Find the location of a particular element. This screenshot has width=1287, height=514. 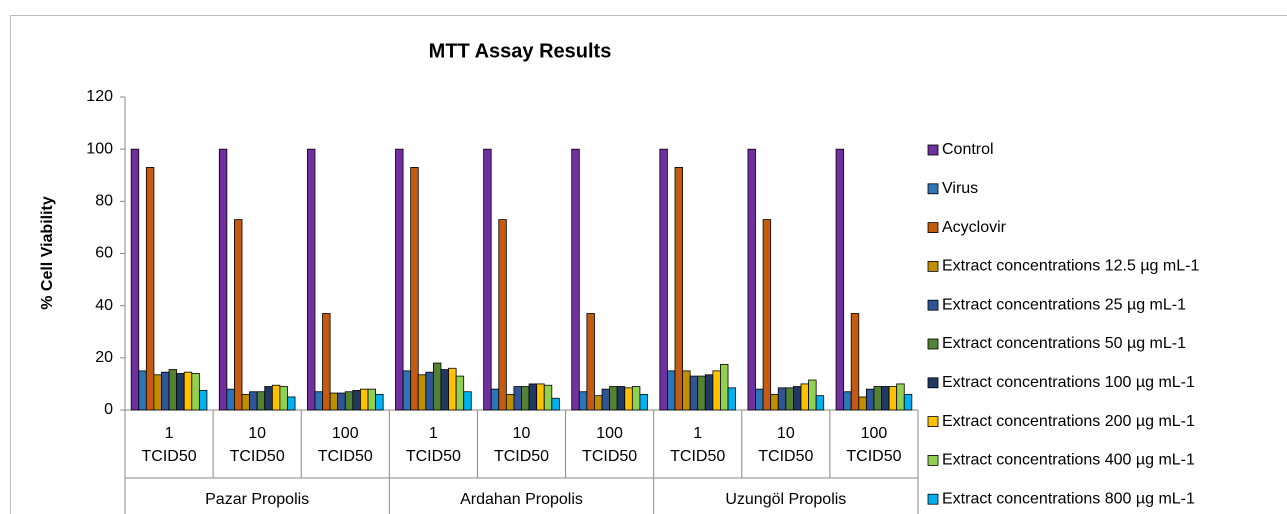

legend-label: Extract concentrations 200 µg mL-1 is located at coordinates (1068, 421).